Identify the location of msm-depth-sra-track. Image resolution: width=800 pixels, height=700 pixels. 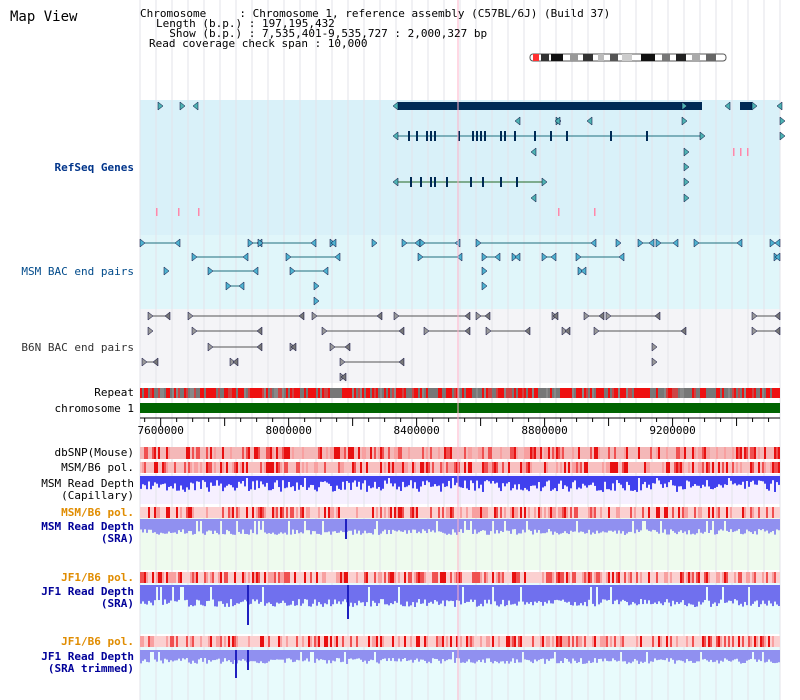
(460, 529).